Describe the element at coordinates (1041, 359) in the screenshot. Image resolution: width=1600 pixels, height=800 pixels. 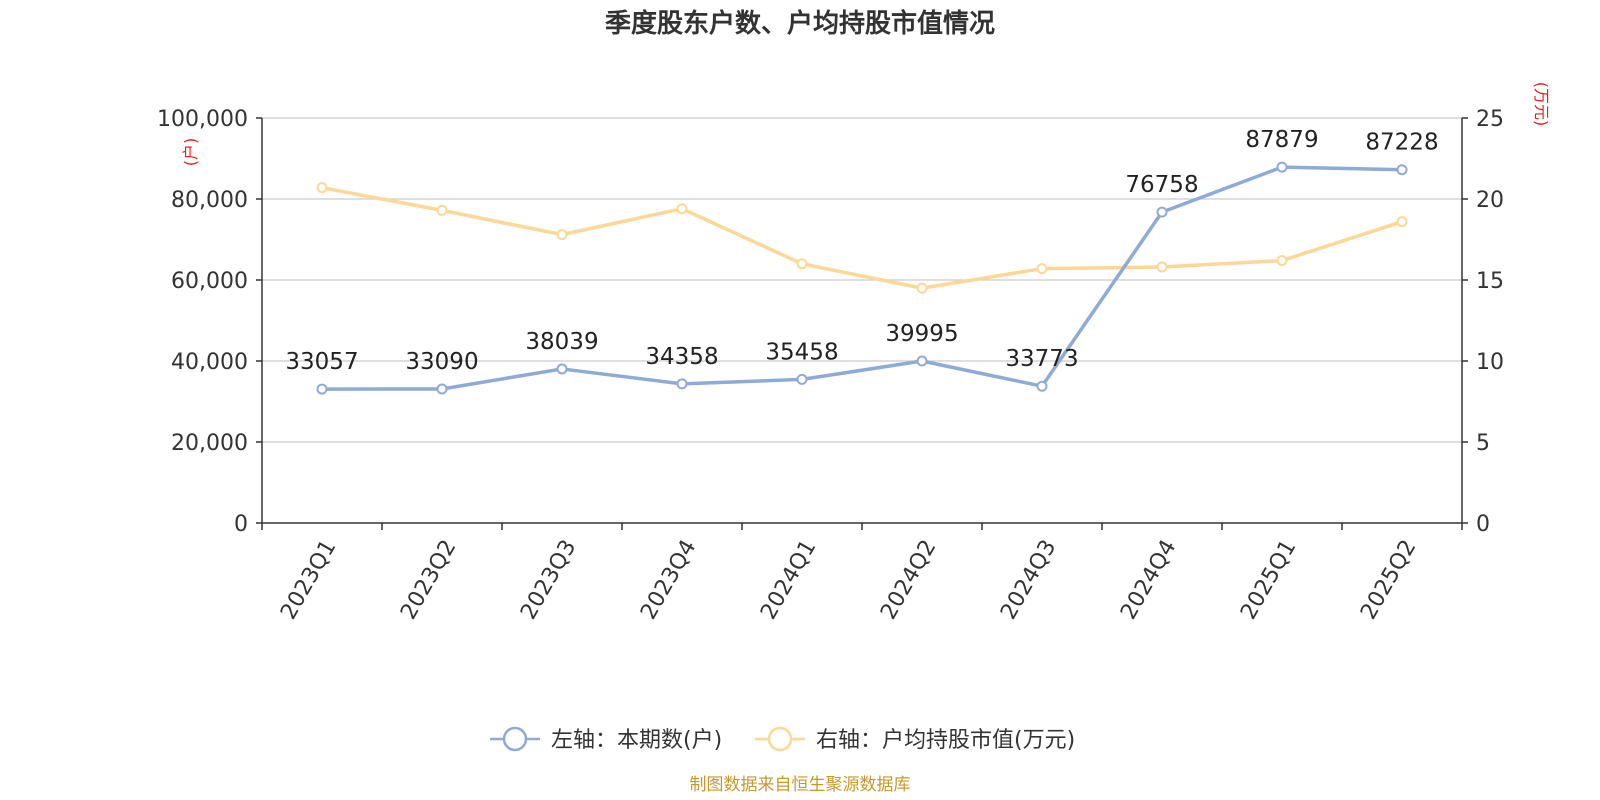
I see `data-label: 33773` at that location.